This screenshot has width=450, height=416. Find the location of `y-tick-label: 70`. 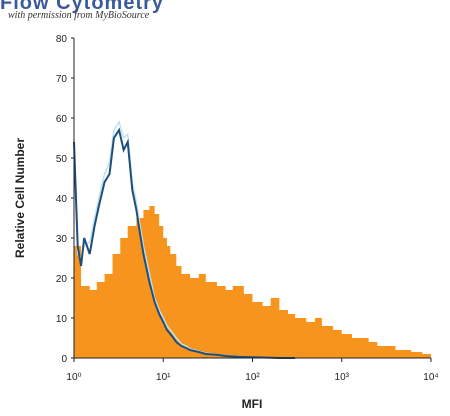

y-tick-label: 70 is located at coordinates (62, 79).